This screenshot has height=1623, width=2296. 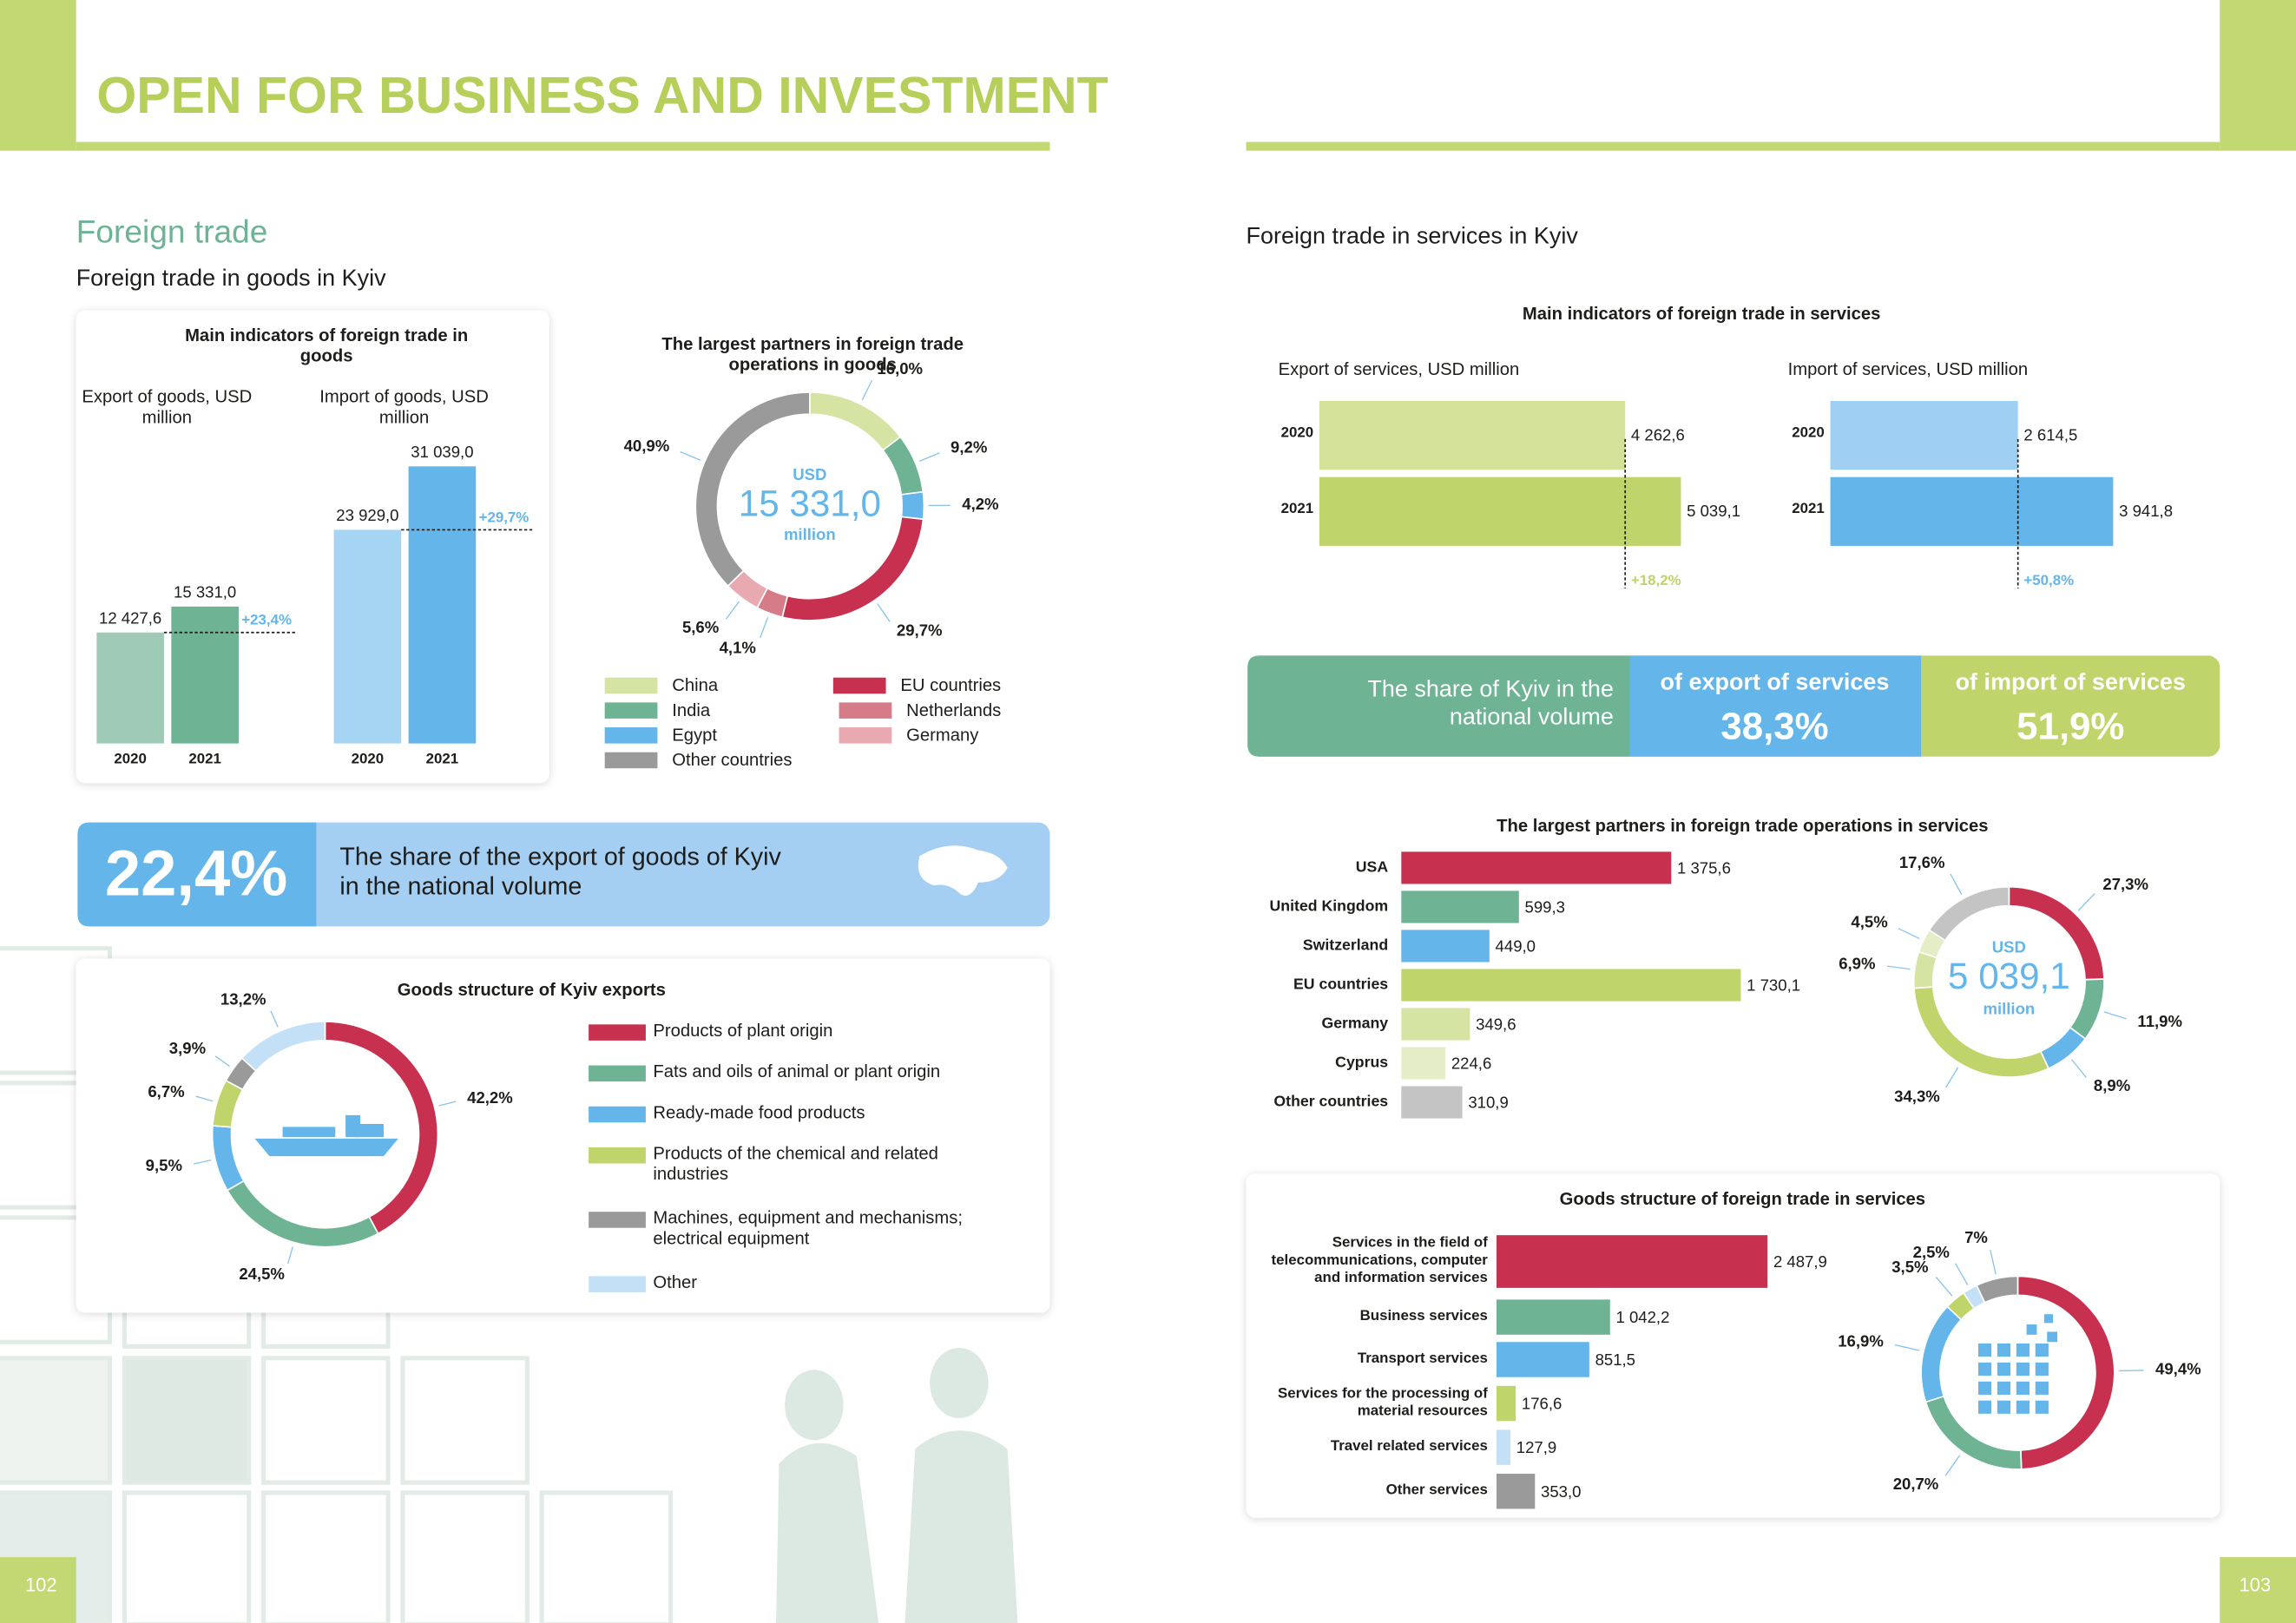 What do you see at coordinates (1615, 1359) in the screenshot?
I see `value-label: 851,5` at bounding box center [1615, 1359].